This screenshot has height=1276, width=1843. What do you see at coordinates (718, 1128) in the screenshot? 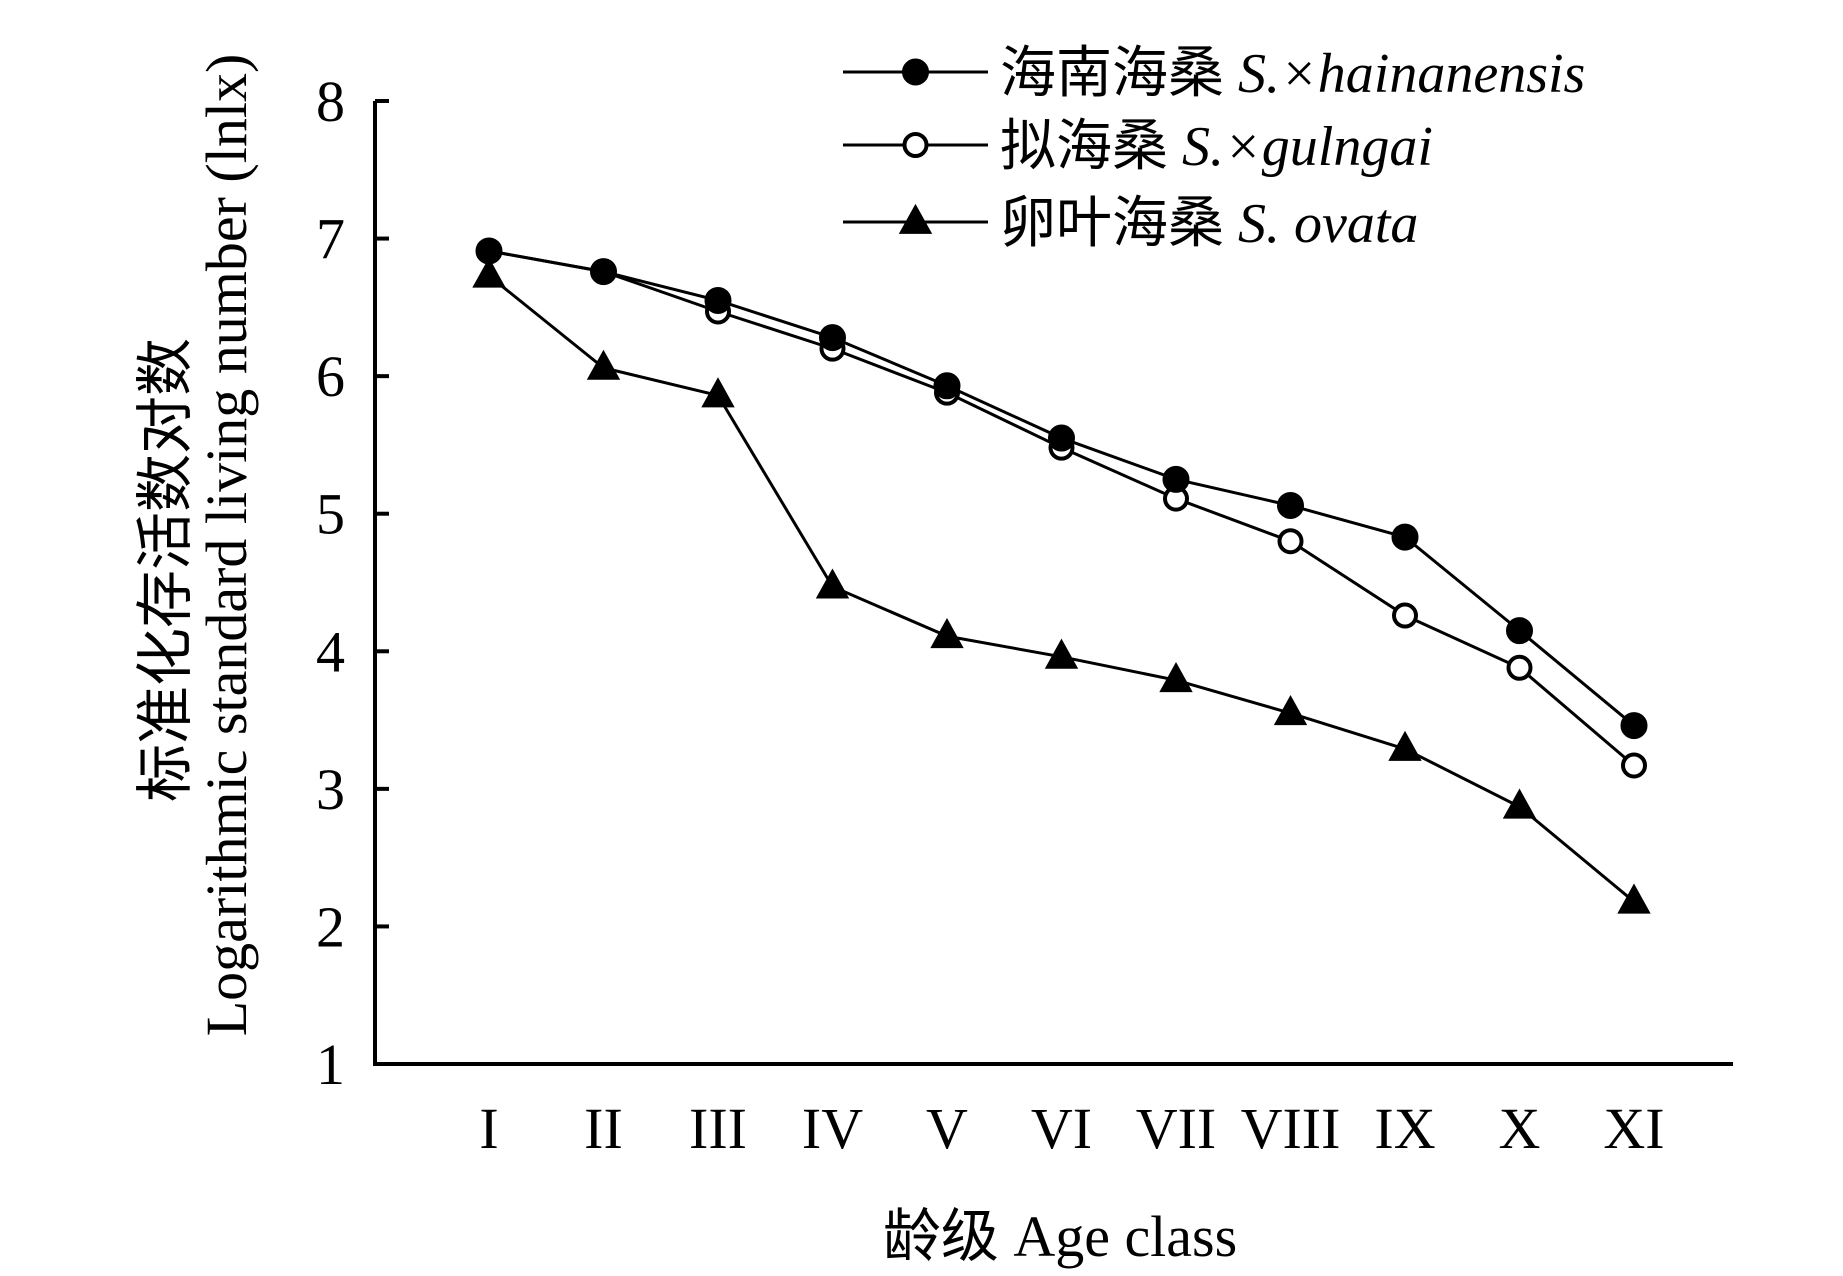
I see `x-tick-label: III` at bounding box center [718, 1128].